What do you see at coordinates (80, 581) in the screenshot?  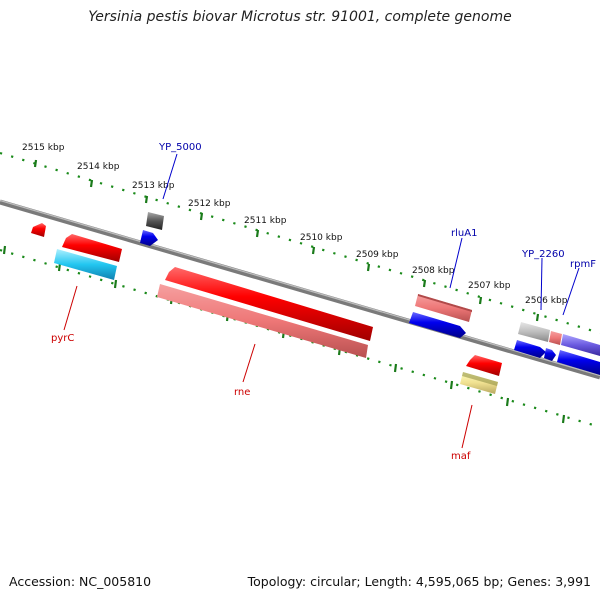 I see `accession-text: Accession: NC_005810` at bounding box center [80, 581].